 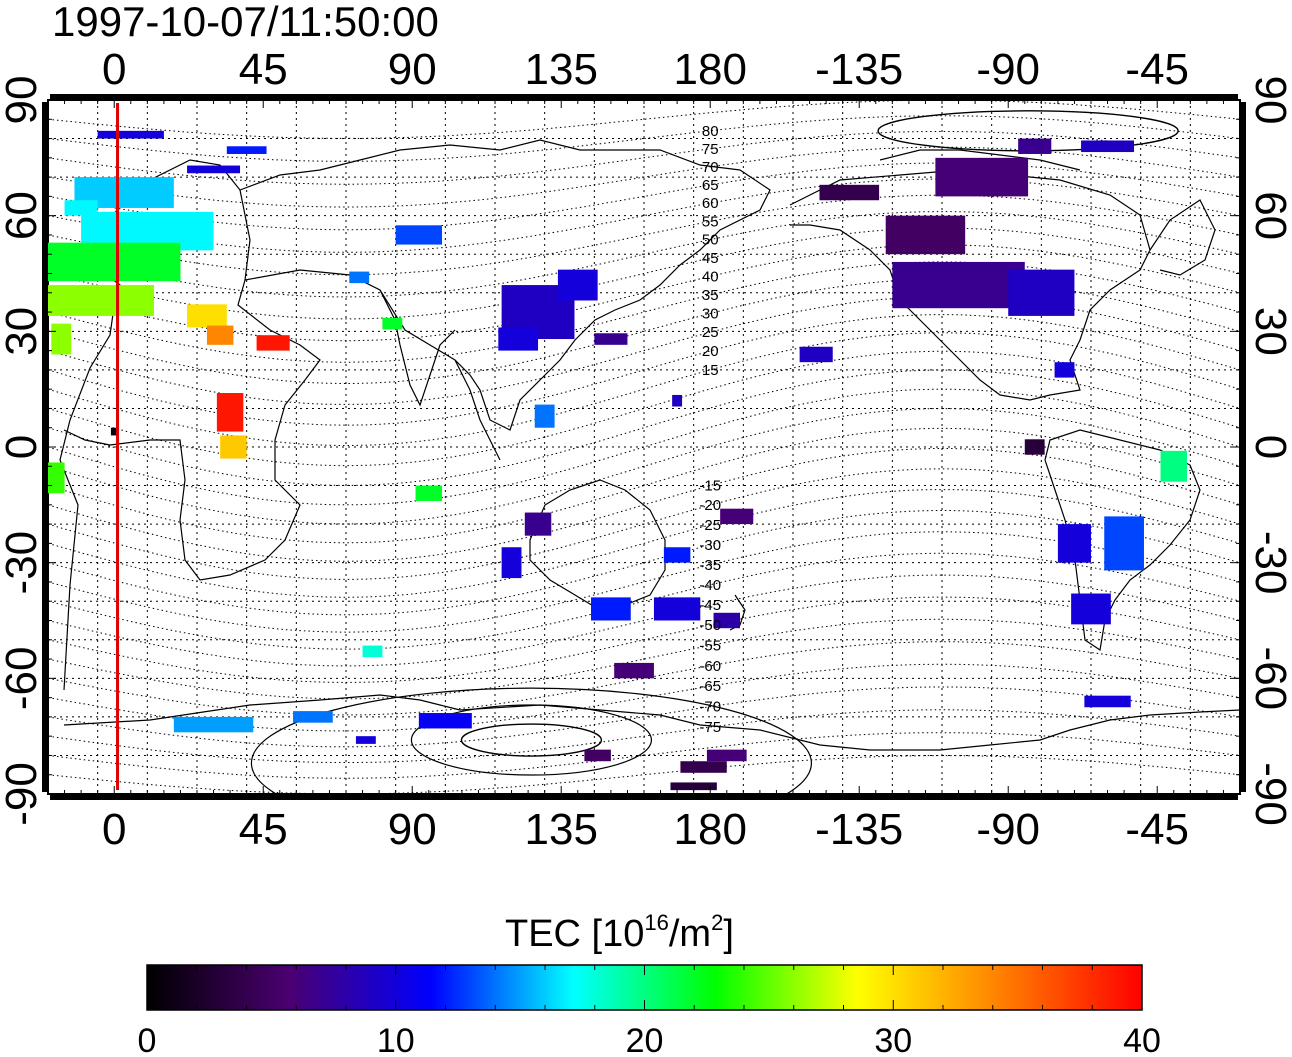 What do you see at coordinates (396, 1039) in the screenshot?
I see `colorbar-tick-label: 10` at bounding box center [396, 1039].